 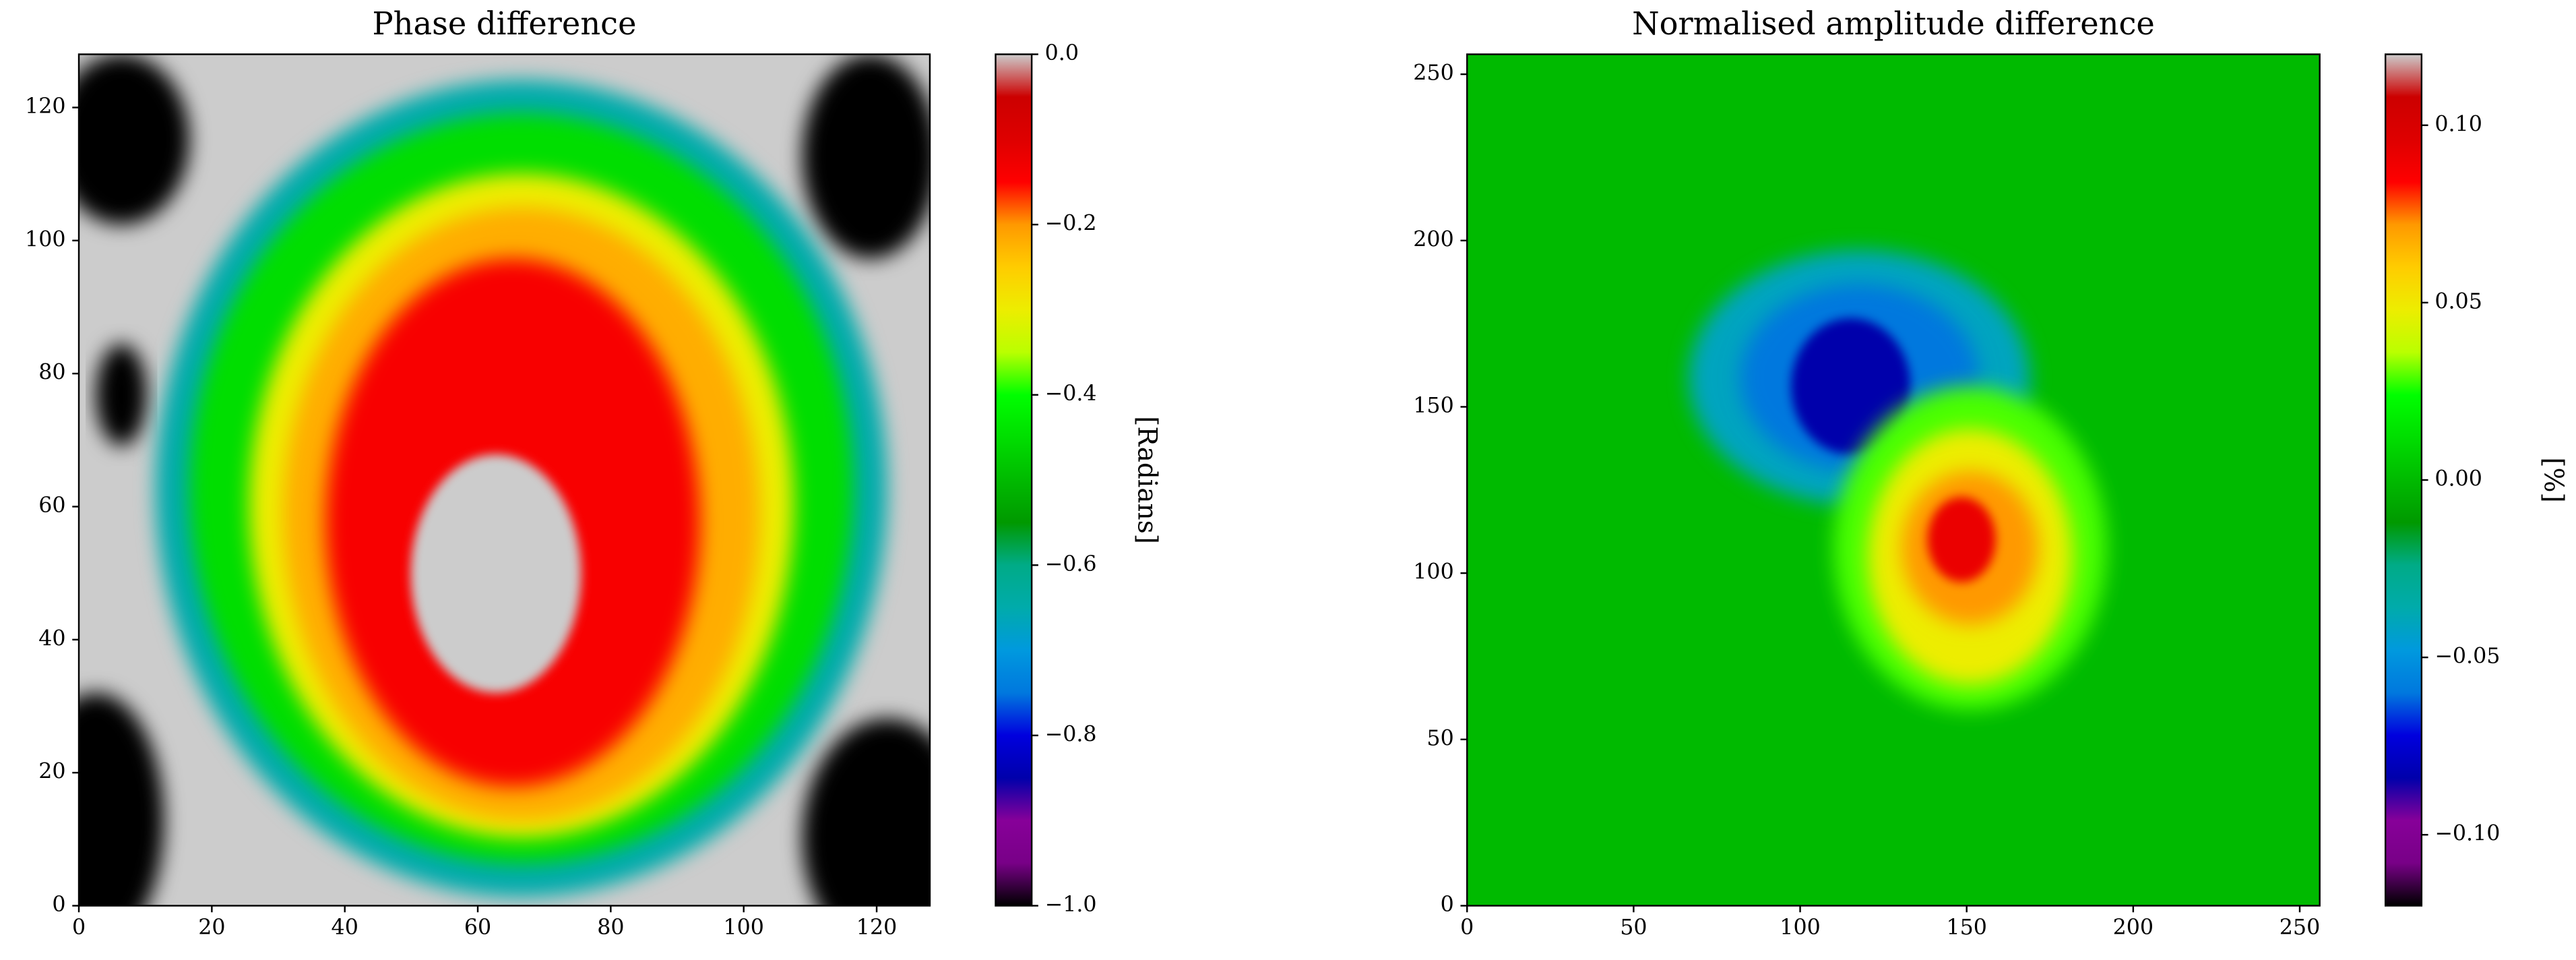 I want to click on chart-title: Normalised amplitude difference, so click(x=1893, y=23).